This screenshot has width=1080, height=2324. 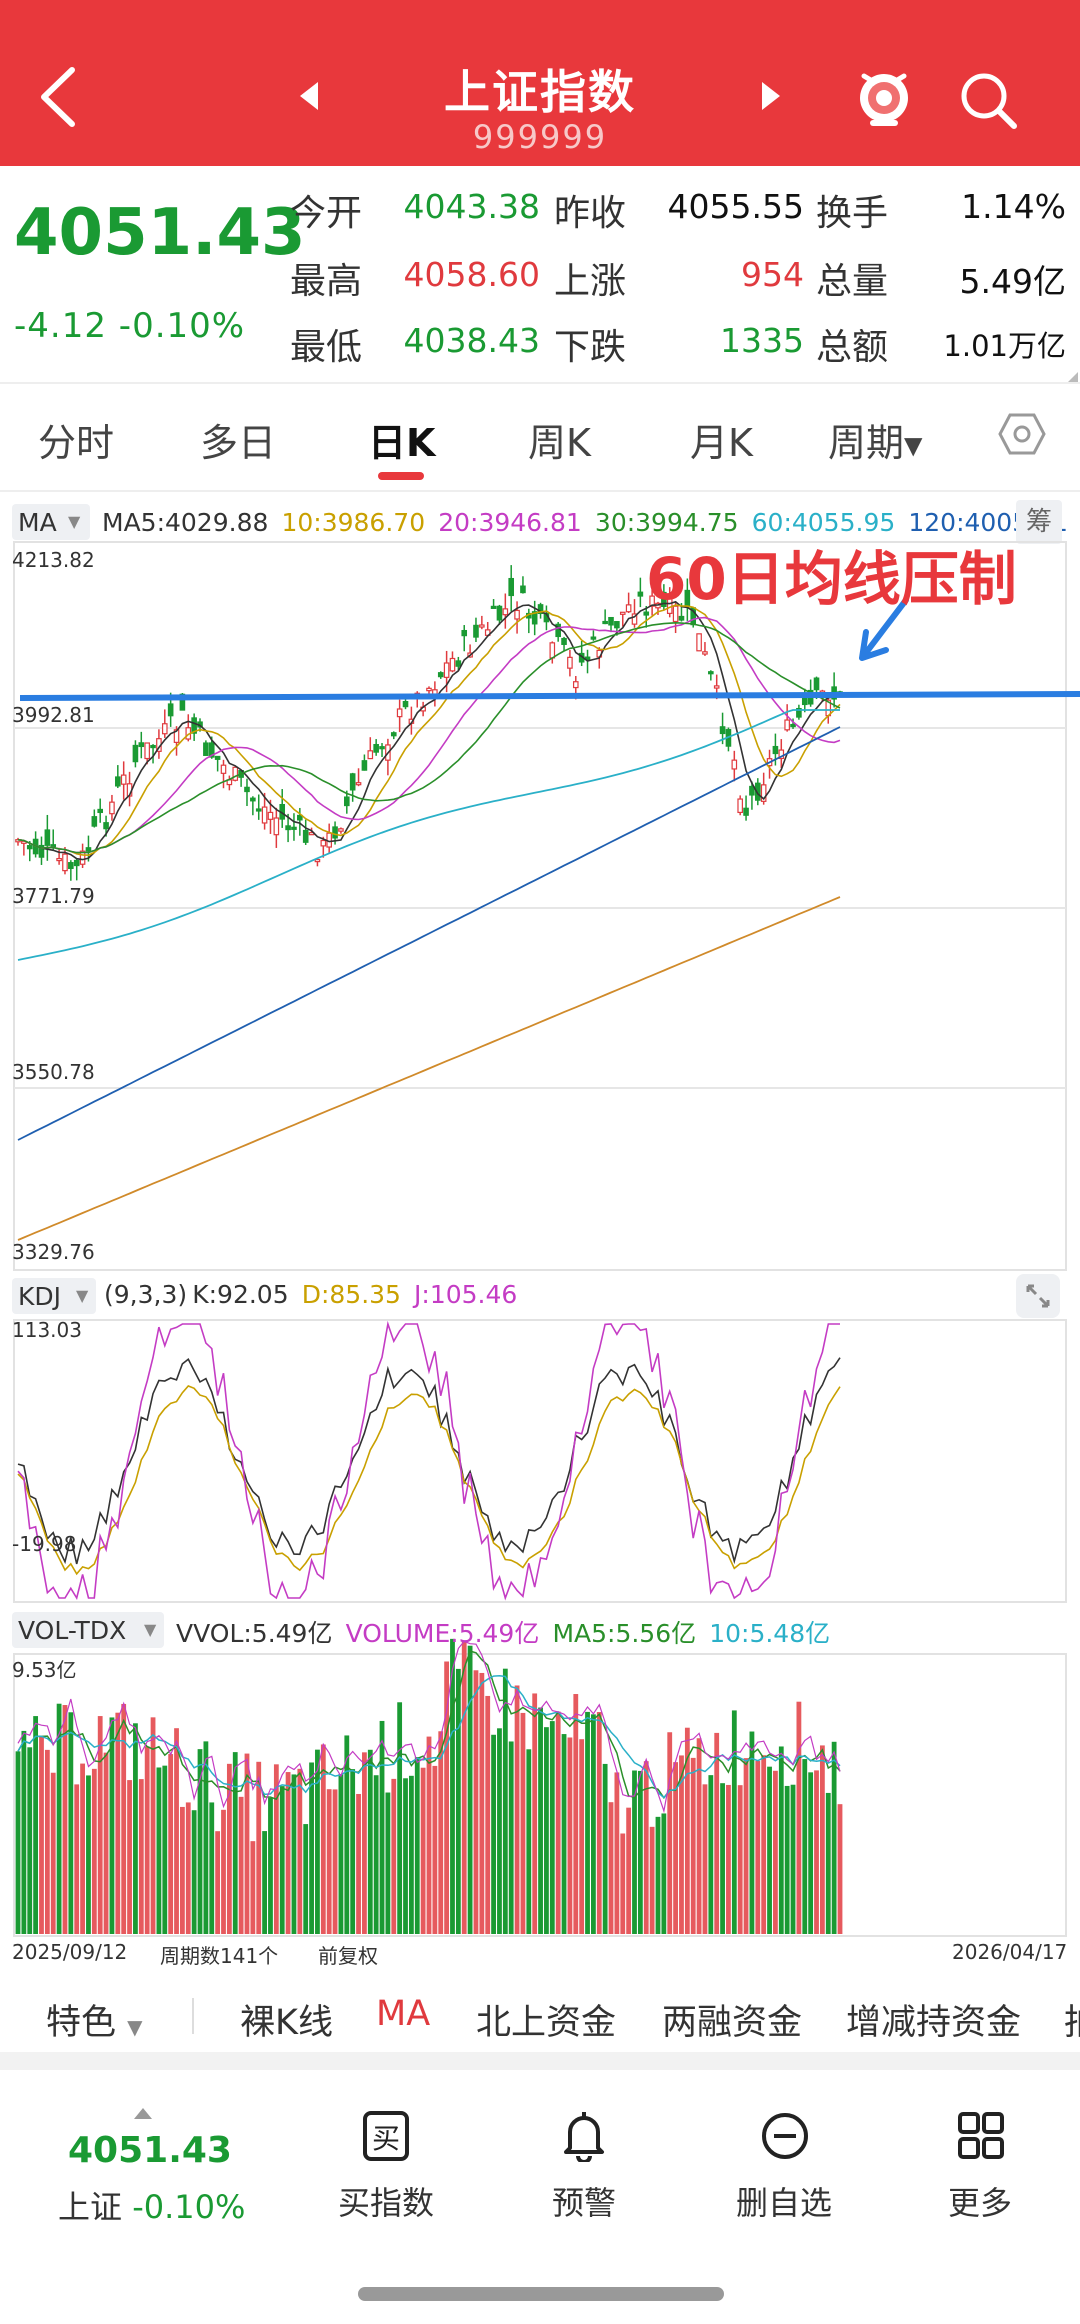 I want to click on decliners-label: 下跌, so click(x=590, y=347).